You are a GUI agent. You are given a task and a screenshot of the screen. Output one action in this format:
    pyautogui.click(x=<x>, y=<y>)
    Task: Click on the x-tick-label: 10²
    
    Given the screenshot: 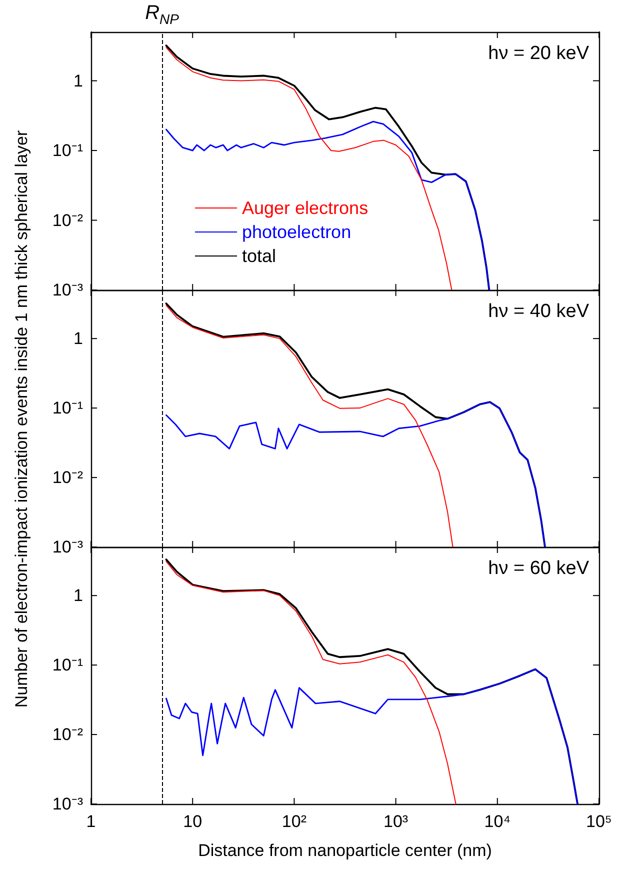 What is the action you would take?
    pyautogui.click(x=294, y=821)
    